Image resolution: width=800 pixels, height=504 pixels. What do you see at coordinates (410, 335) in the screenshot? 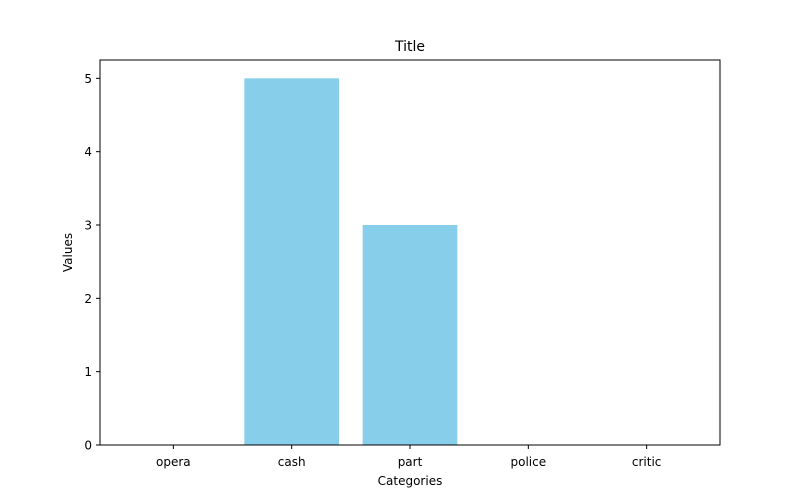
I see `bar-part` at bounding box center [410, 335].